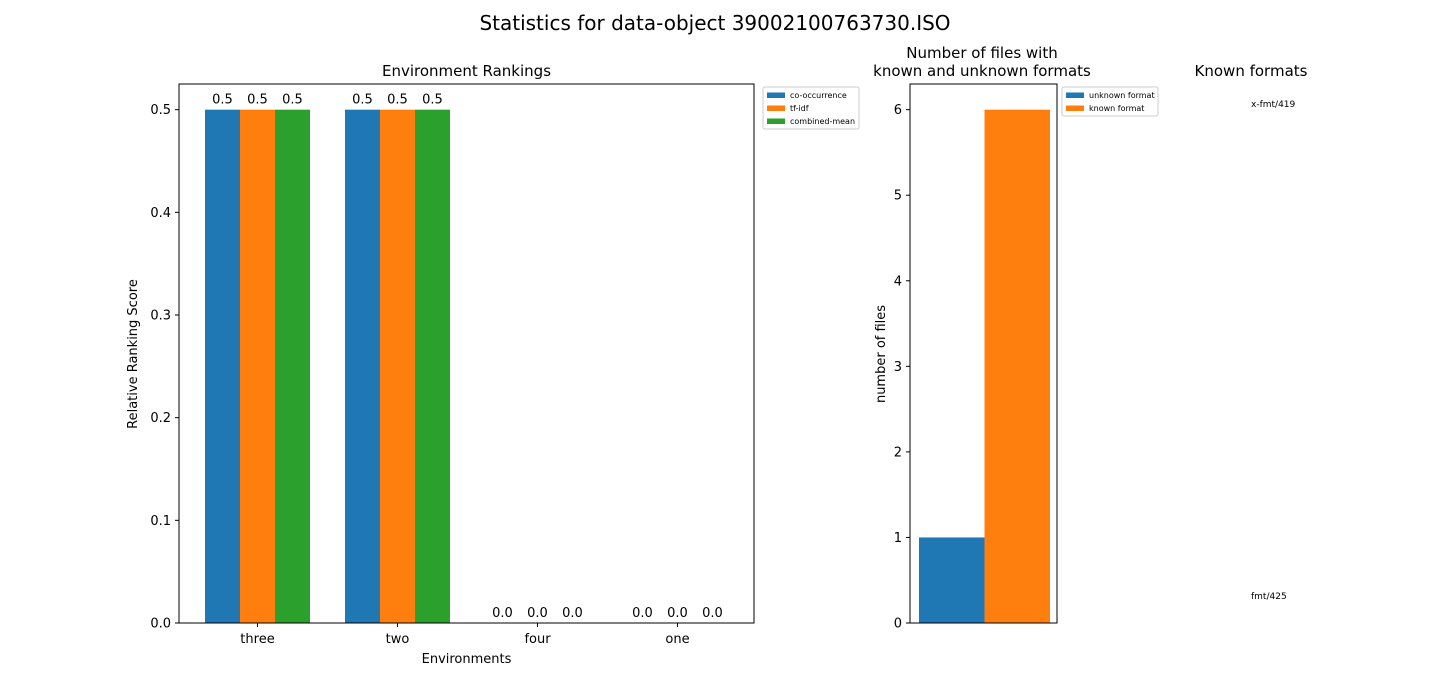 Image resolution: width=1430 pixels, height=700 pixels. Describe the element at coordinates (572, 613) in the screenshot. I see `data-label-four-combined-mean: 0.0` at that location.